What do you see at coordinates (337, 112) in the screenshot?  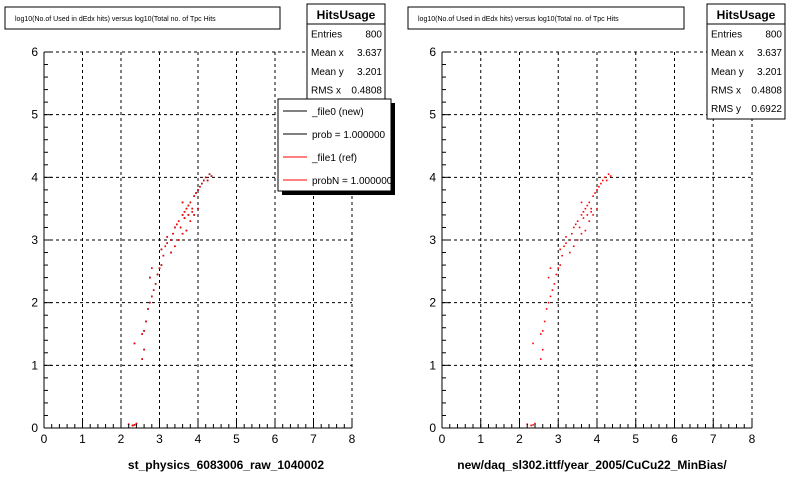 I see `legend-label: _file0 (new)` at bounding box center [337, 112].